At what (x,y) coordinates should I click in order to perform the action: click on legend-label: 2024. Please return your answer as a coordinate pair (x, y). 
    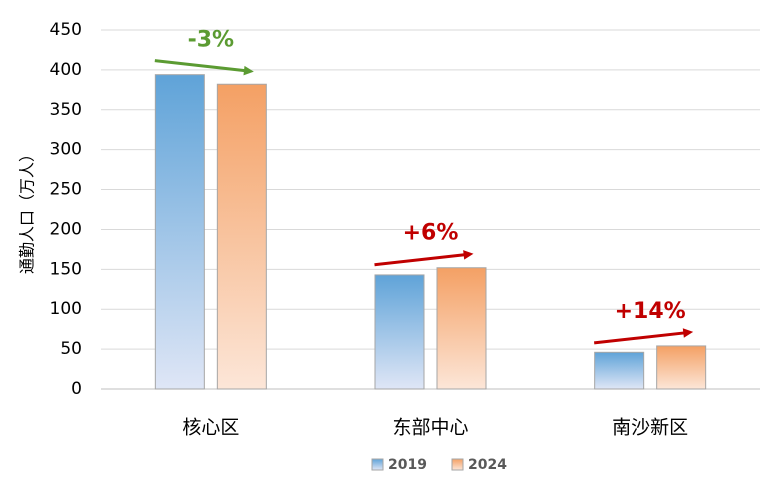
    Looking at the image, I should click on (487, 465).